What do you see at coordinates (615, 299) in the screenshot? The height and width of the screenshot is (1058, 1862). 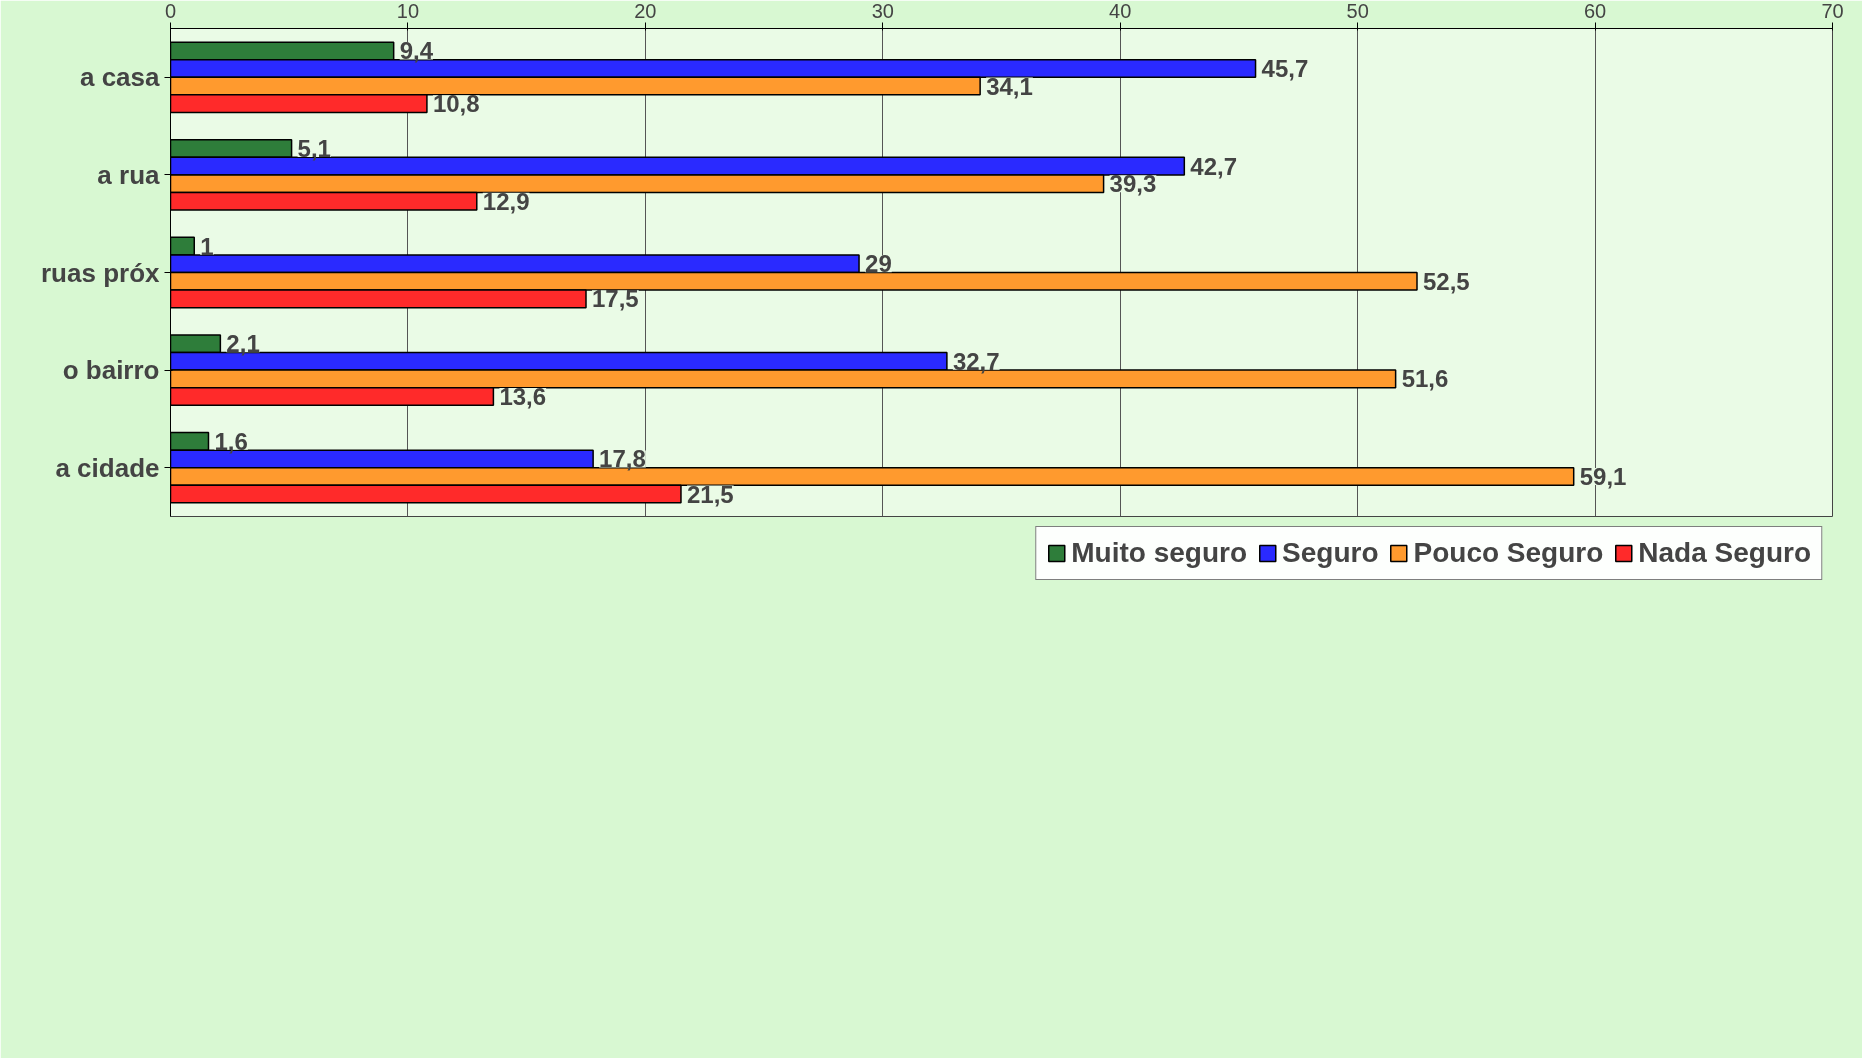 I see `data-label: 17,5` at bounding box center [615, 299].